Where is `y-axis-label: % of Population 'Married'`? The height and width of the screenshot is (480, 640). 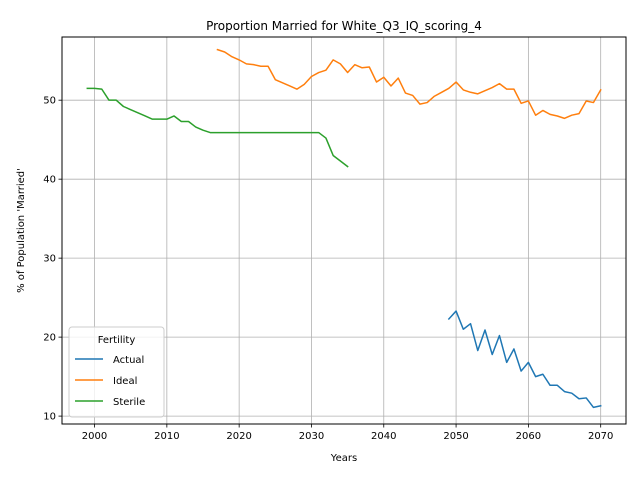
y-axis-label: % of Population 'Married' is located at coordinates (21, 230).